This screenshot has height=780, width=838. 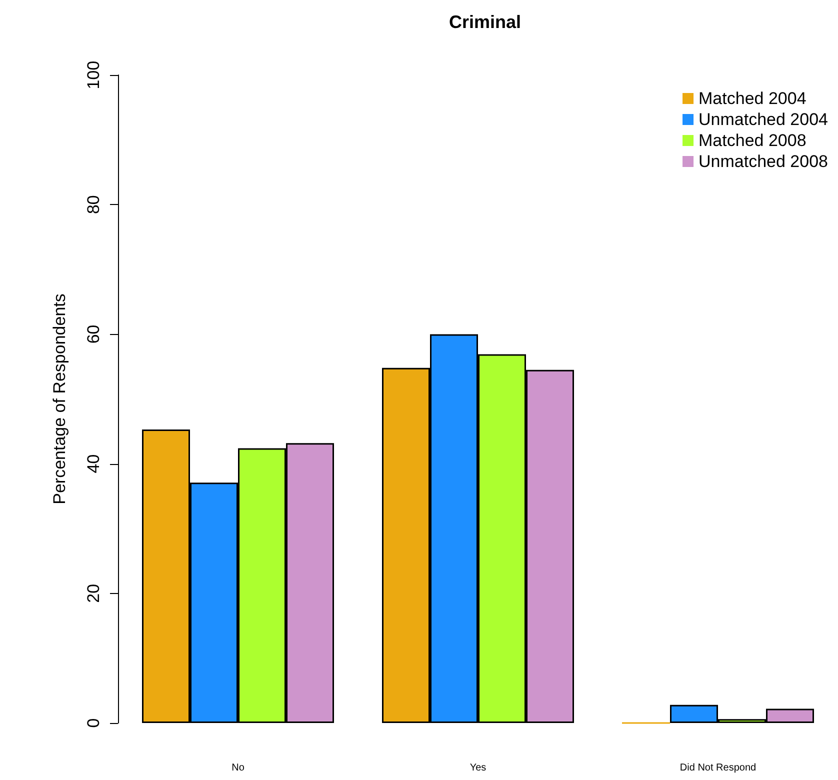 I want to click on y-tick-label: 80, so click(x=93, y=204).